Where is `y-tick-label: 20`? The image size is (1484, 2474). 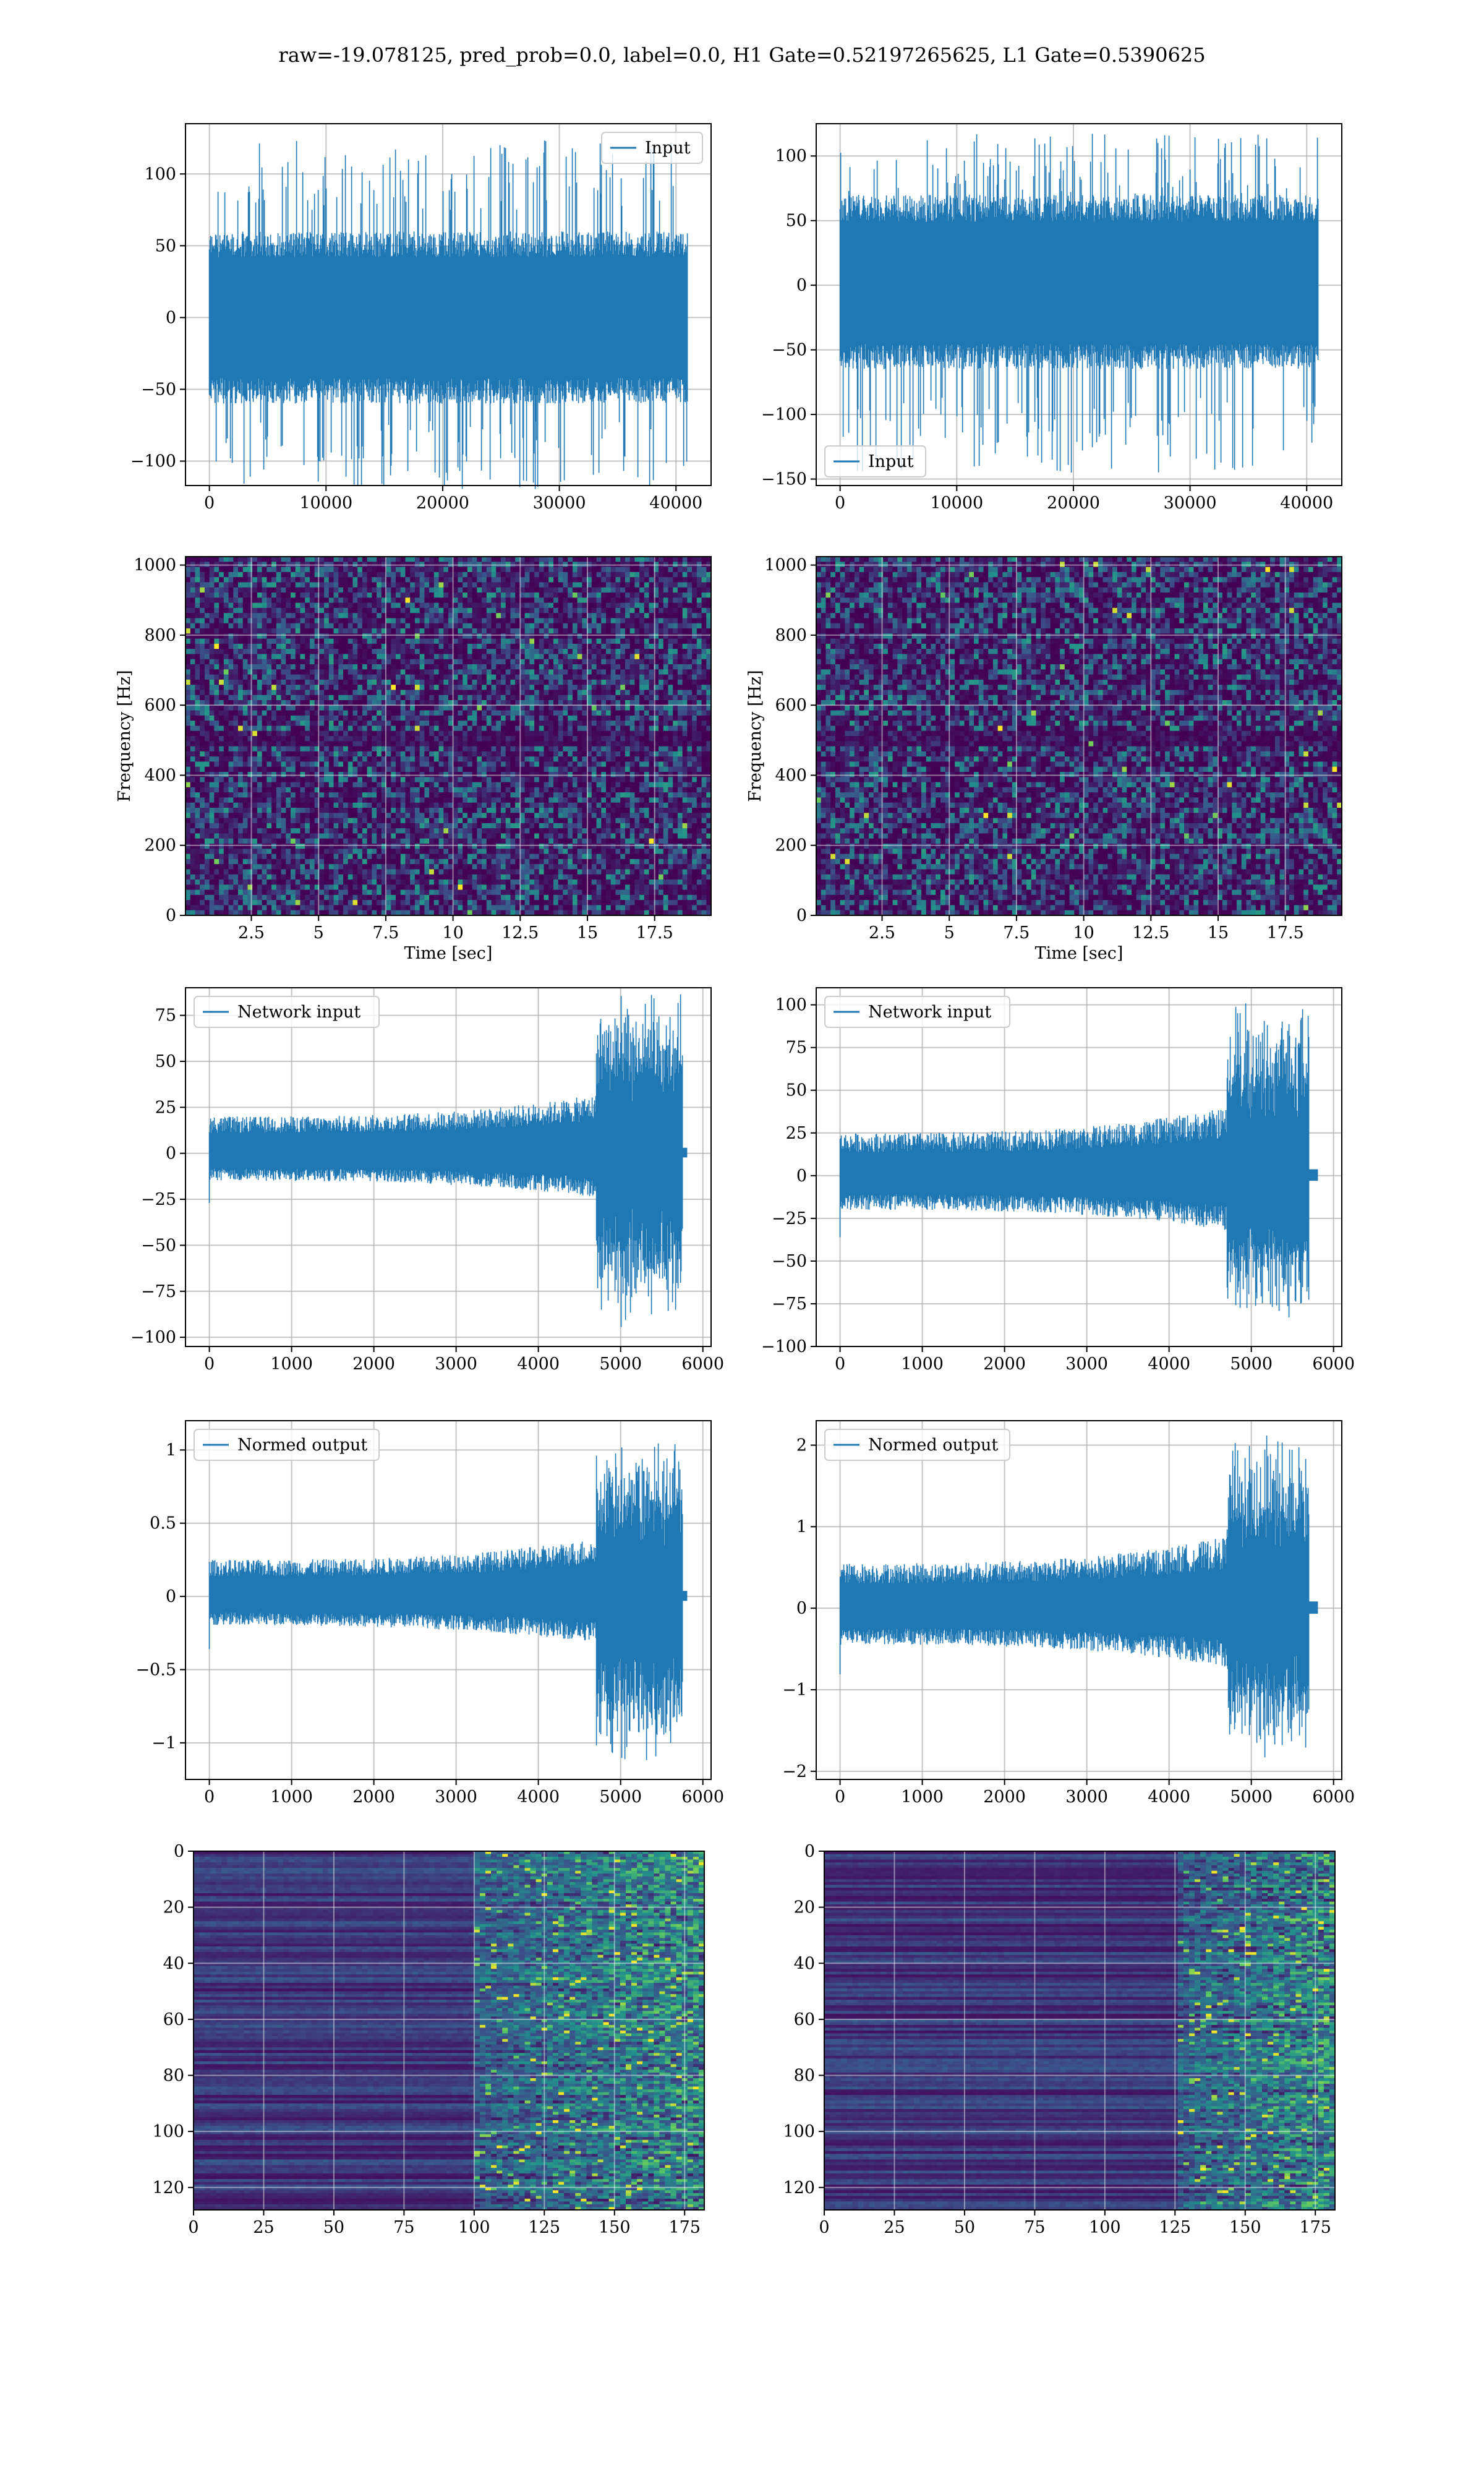
y-tick-label: 20 is located at coordinates (804, 1907).